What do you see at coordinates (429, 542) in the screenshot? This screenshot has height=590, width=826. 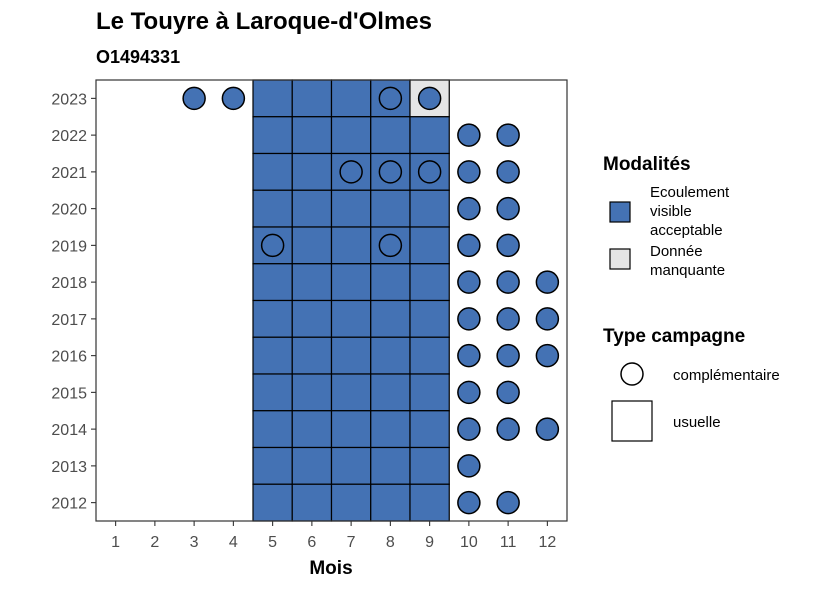 I see `x-tick-label-9: 9` at bounding box center [429, 542].